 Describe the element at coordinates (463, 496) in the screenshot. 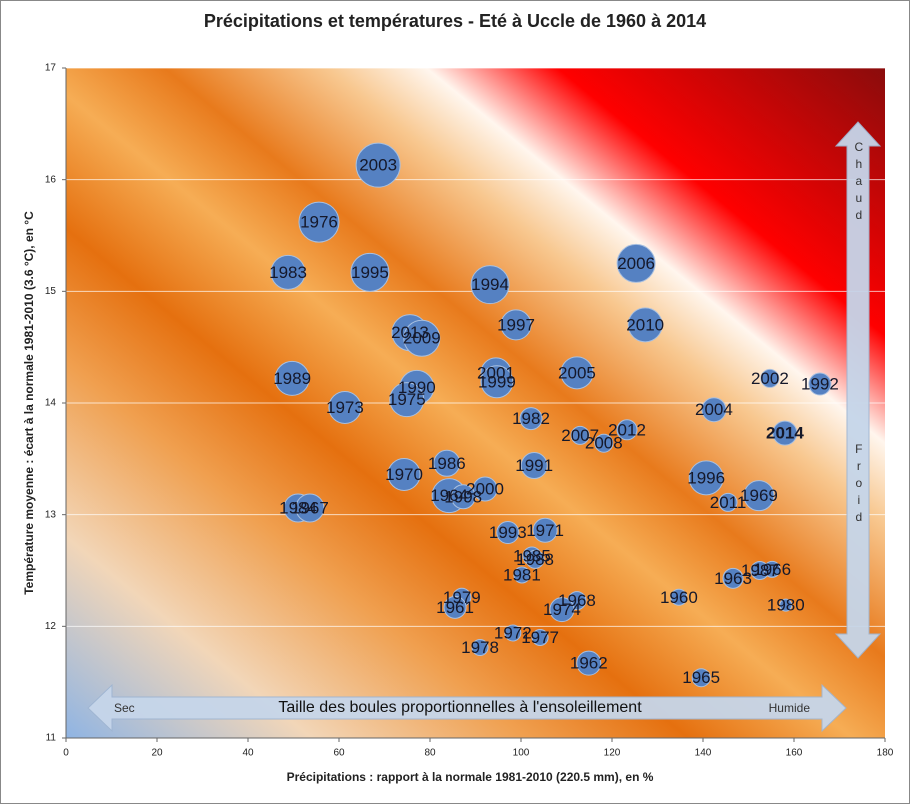

I see `bubble-label: 1998` at that location.